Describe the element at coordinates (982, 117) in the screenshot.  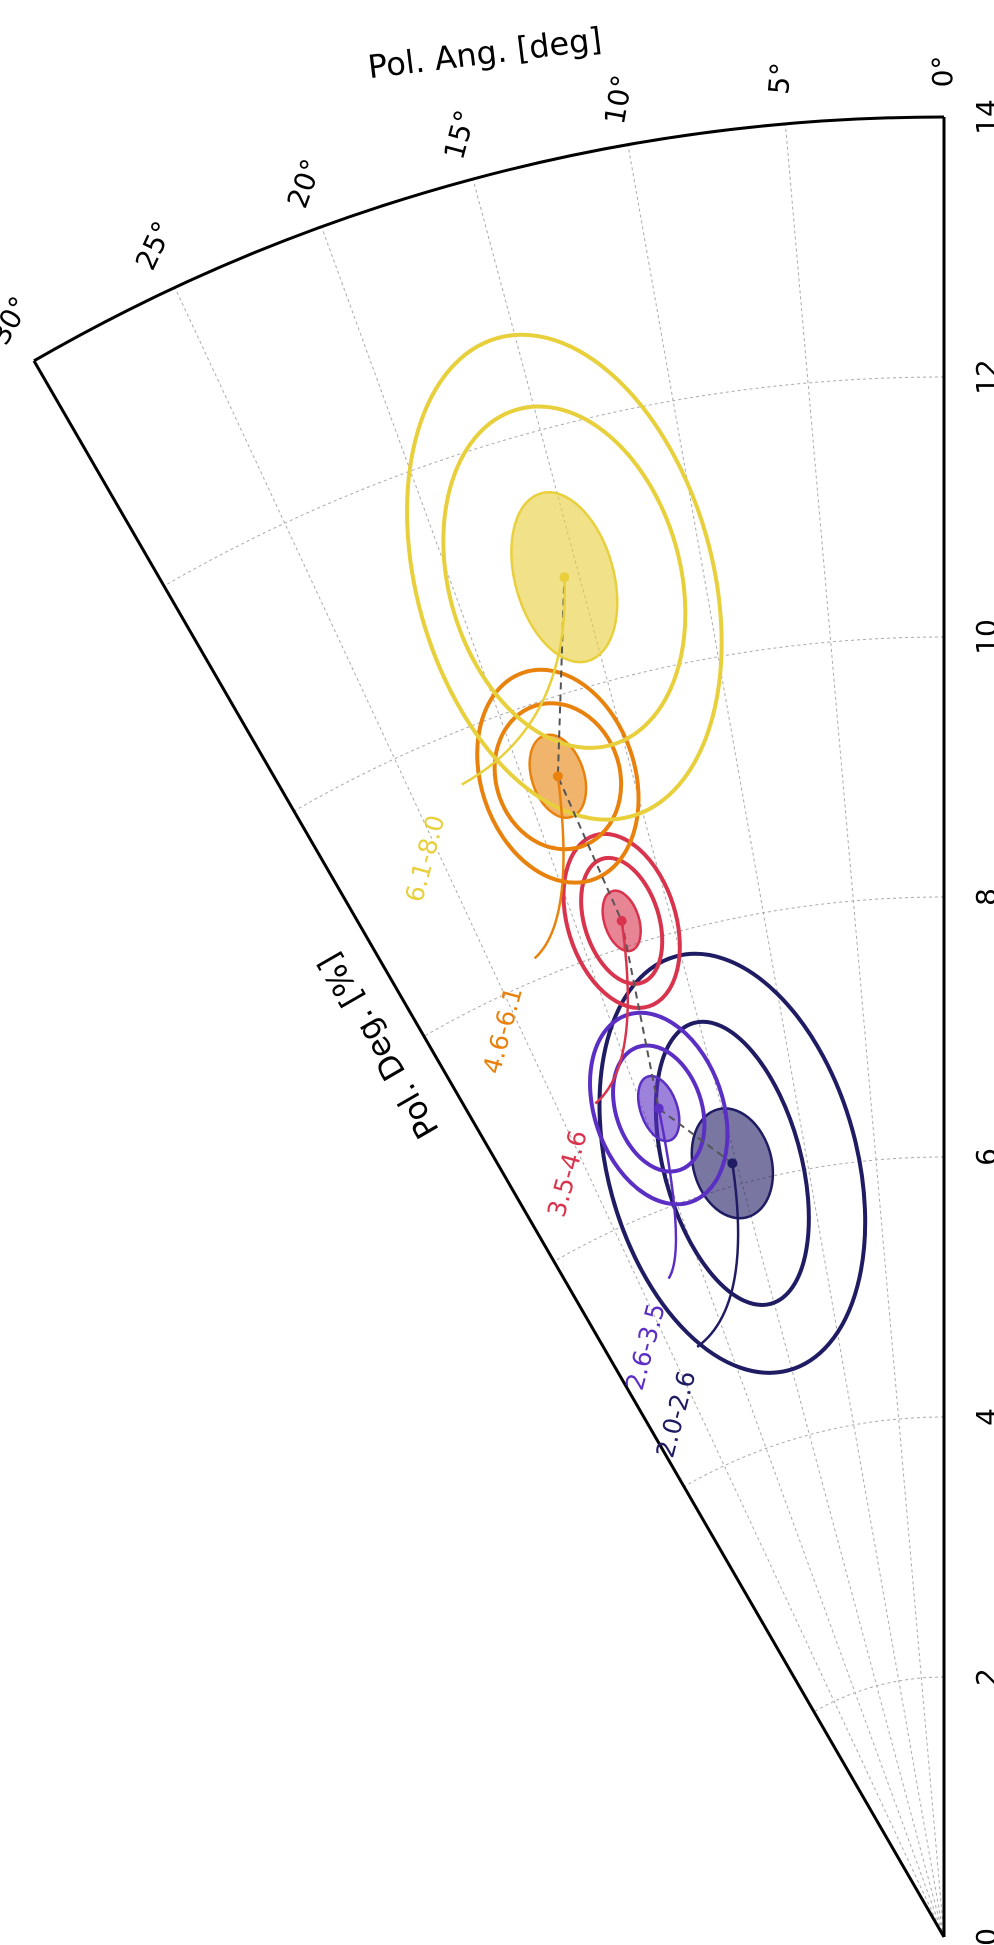
I see `r-tick-label: 14` at that location.